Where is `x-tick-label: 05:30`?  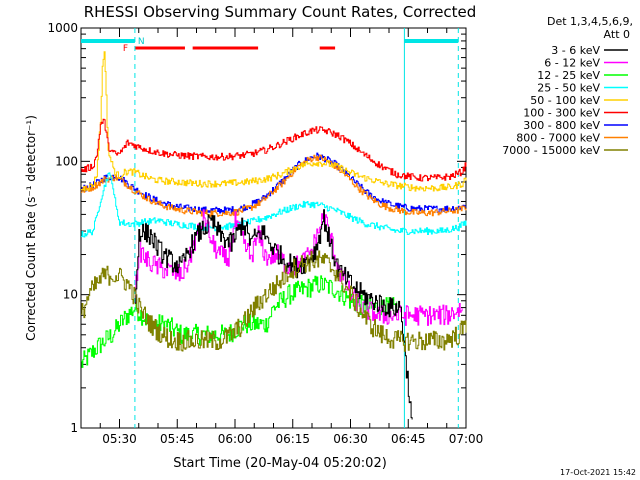 x-tick-label: 05:30 is located at coordinates (119, 439).